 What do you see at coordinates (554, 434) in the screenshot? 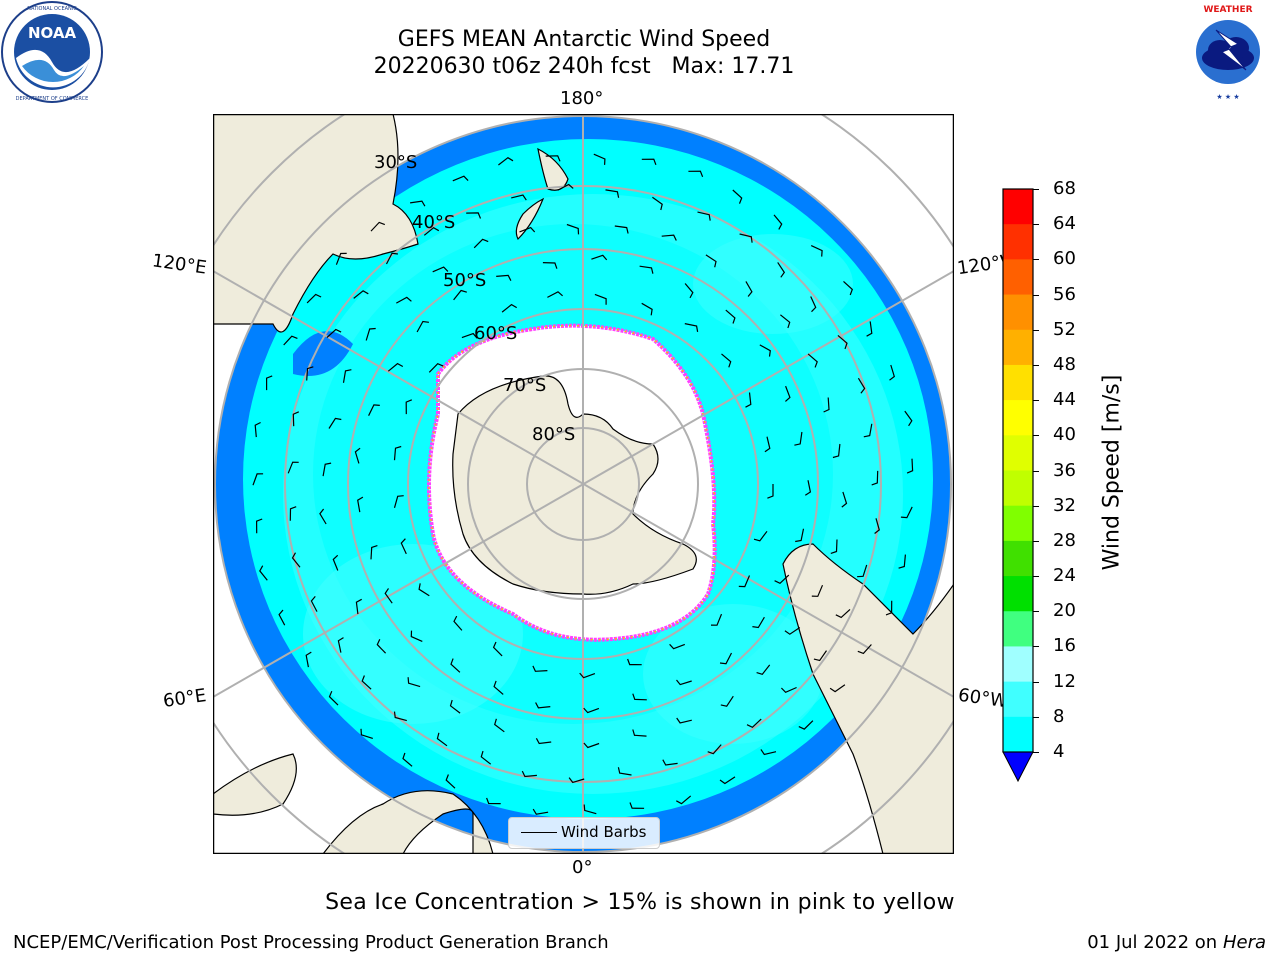
I see `lat-label-80s: 80°S` at bounding box center [554, 434].